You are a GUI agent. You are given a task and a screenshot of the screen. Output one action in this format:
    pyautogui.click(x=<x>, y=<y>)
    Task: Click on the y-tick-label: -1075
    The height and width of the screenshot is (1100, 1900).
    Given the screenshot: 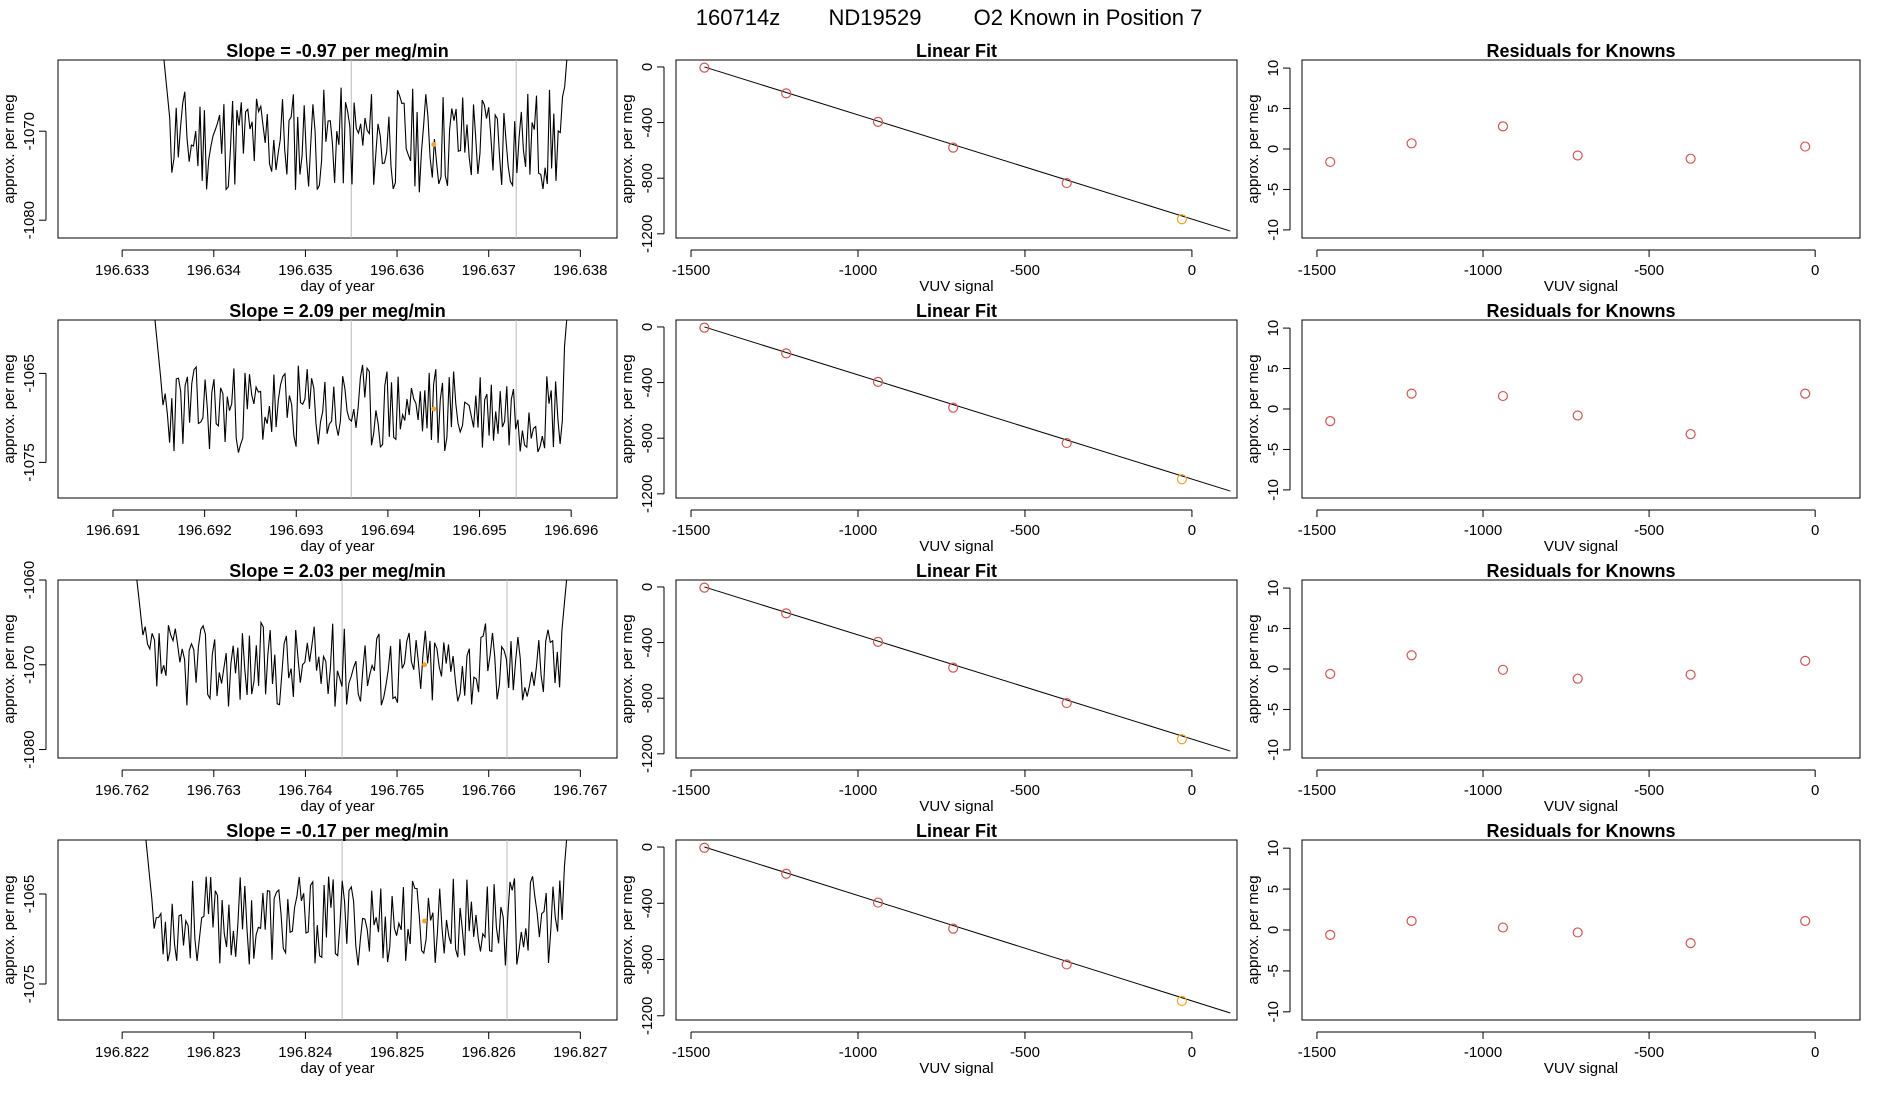 What is the action you would take?
    pyautogui.click(x=29, y=984)
    